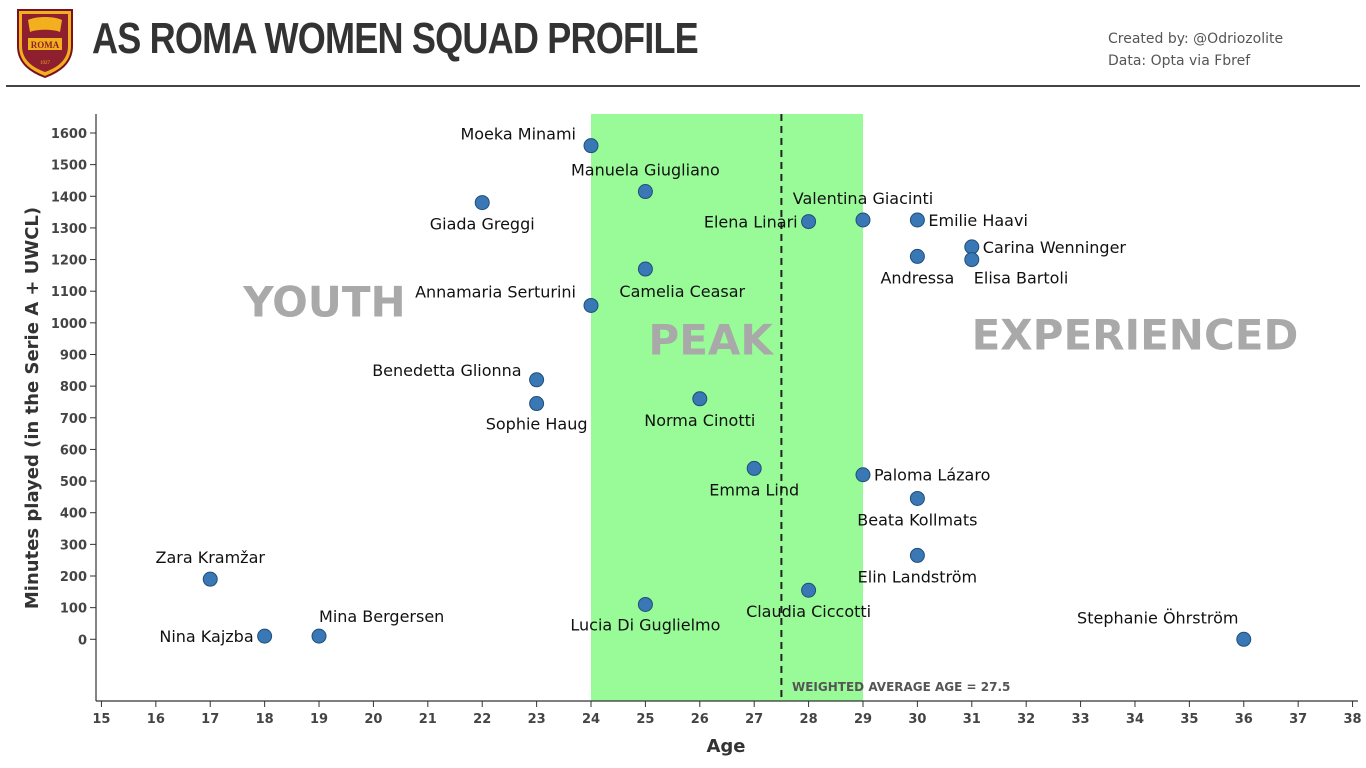  What do you see at coordinates (1081, 719) in the screenshot?
I see `x-tick-label: 33` at bounding box center [1081, 719].